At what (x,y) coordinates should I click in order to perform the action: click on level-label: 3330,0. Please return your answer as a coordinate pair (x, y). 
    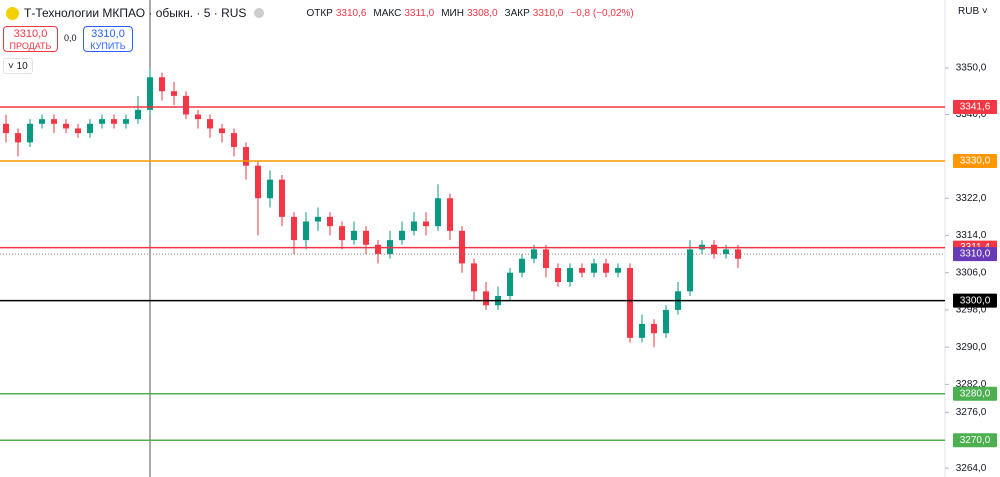
    Looking at the image, I should click on (975, 161).